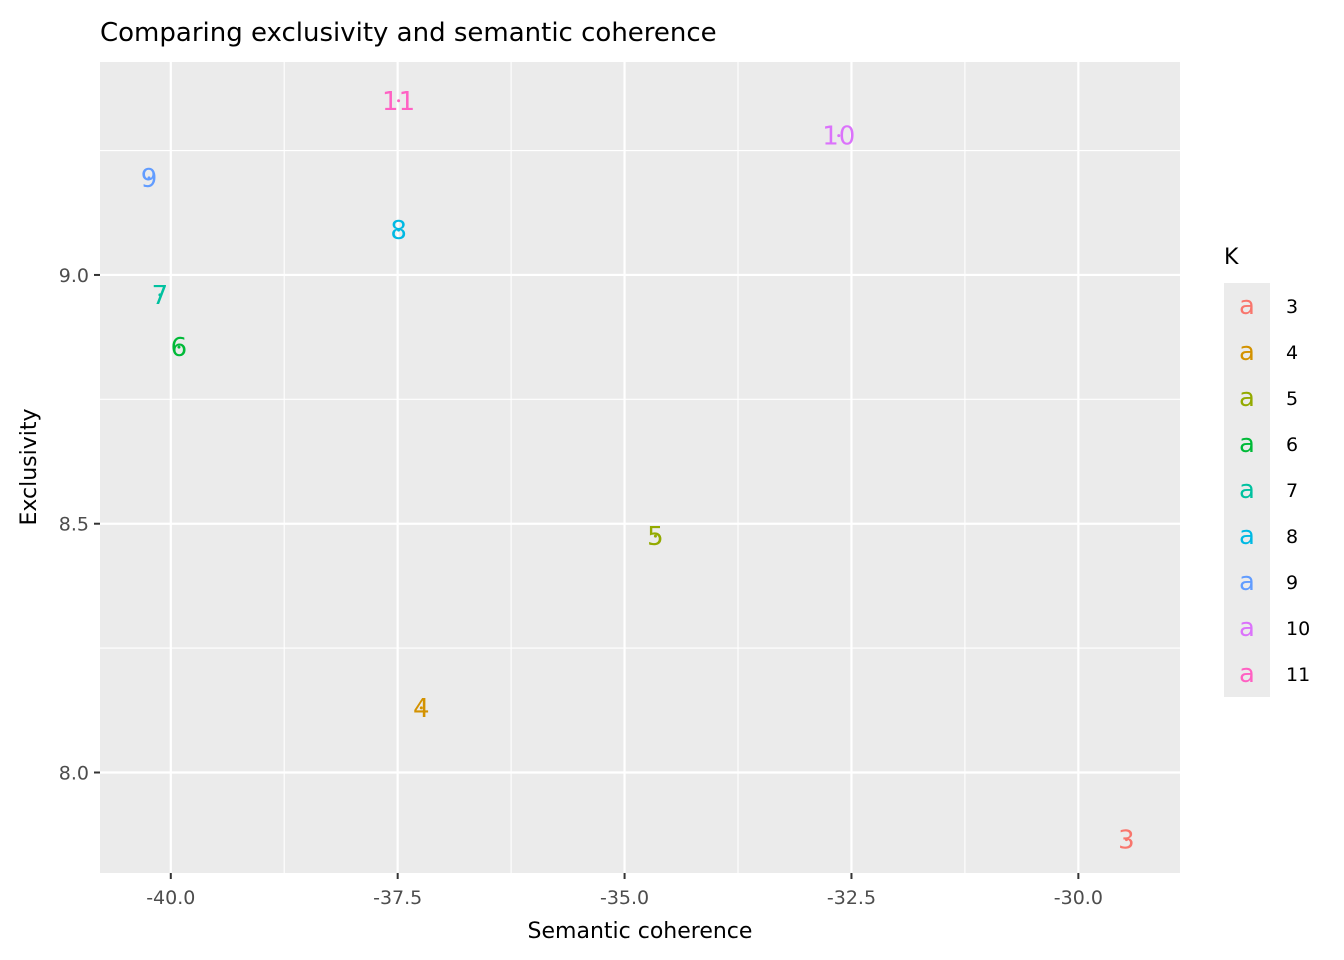 This screenshot has height=960, width=1344. What do you see at coordinates (29, 466) in the screenshot?
I see `y-axis-label: Exclusivity` at bounding box center [29, 466].